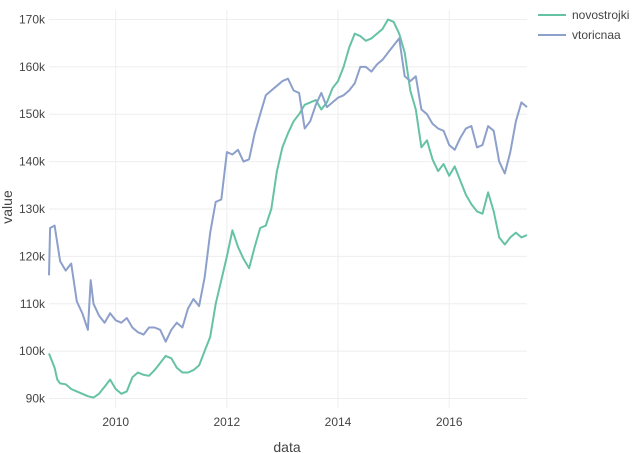 The image size is (642, 453). Describe the element at coordinates (115, 422) in the screenshot. I see `x-tick-label: 2010` at that location.